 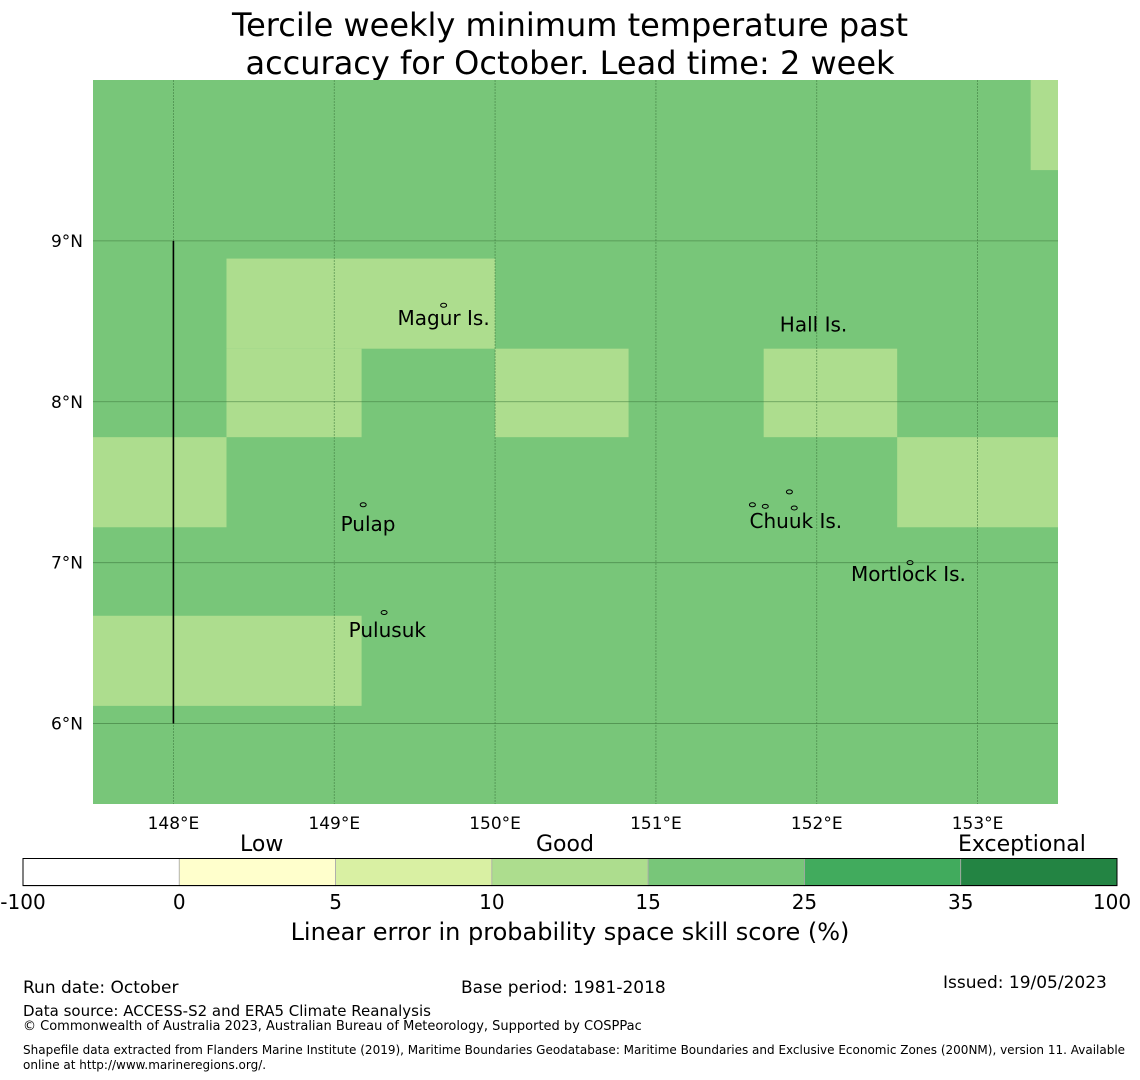 What do you see at coordinates (174, 824) in the screenshot?
I see `lon-tick-label-0: 148°E` at bounding box center [174, 824].